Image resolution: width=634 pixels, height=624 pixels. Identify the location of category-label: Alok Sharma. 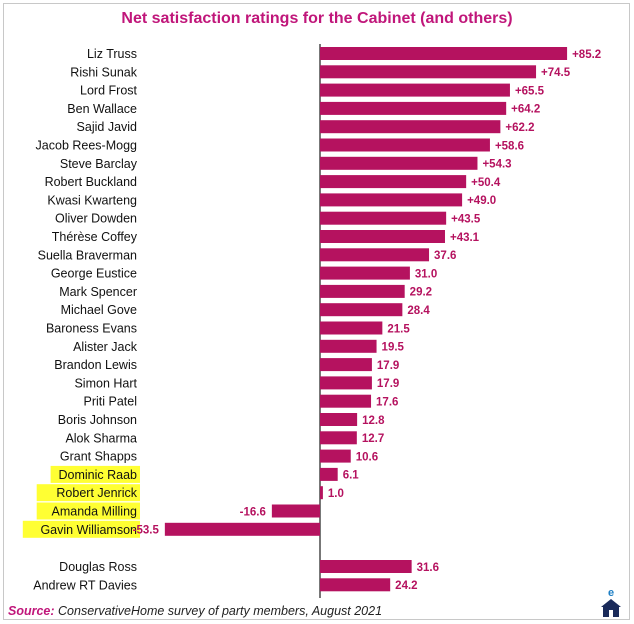
(101, 438).